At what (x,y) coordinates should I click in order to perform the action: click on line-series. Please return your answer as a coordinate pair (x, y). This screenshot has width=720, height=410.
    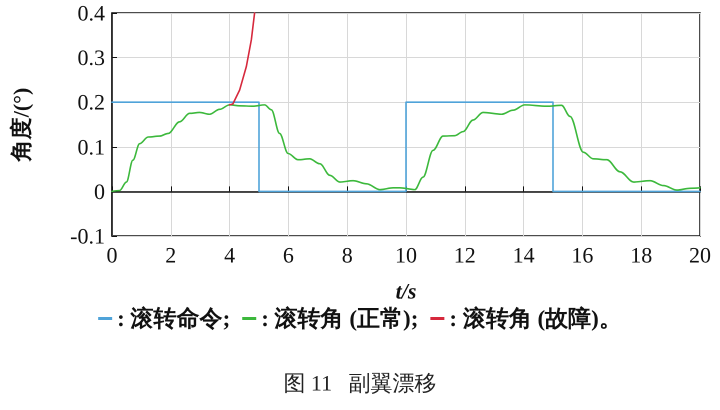
    Looking at the image, I should click on (242, 59).